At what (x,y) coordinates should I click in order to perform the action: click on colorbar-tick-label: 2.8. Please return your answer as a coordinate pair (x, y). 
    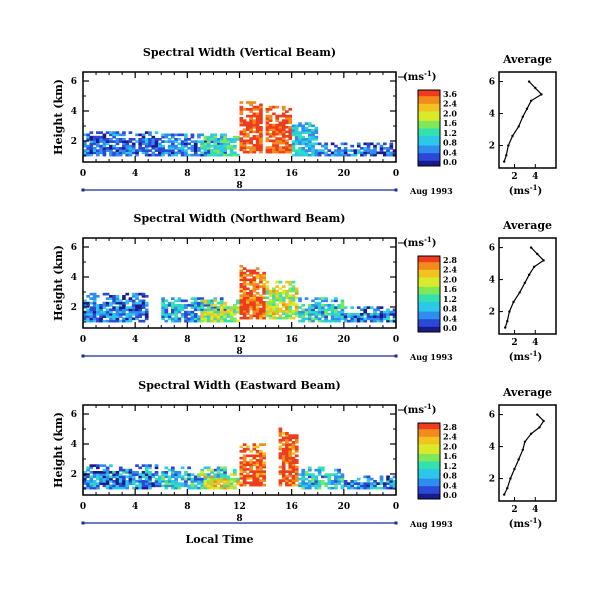
    Looking at the image, I should click on (450, 427).